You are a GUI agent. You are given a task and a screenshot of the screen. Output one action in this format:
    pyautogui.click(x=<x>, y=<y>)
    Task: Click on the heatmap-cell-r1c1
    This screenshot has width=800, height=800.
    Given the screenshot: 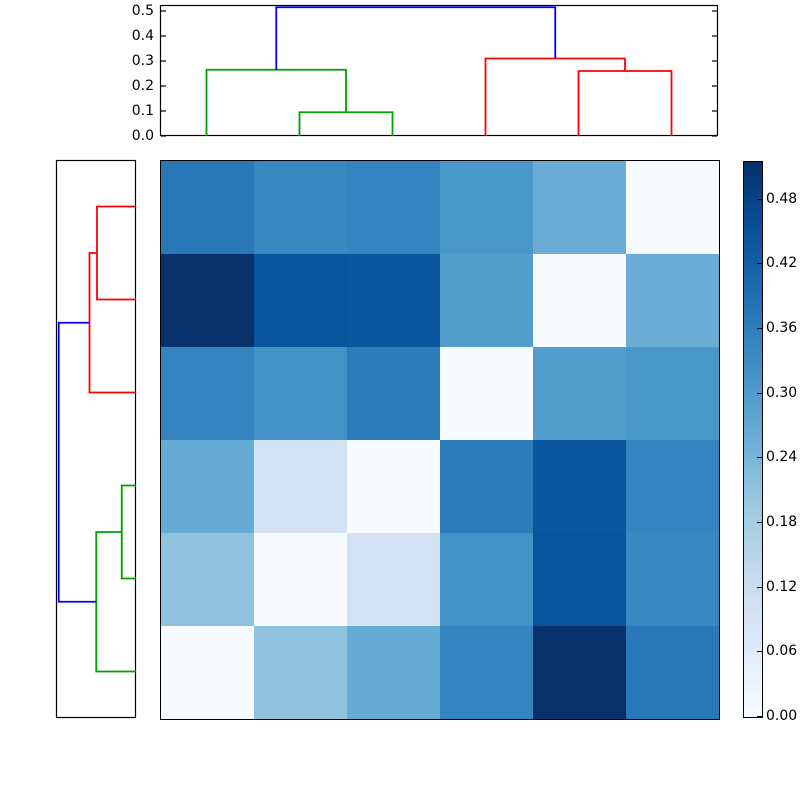 What is the action you would take?
    pyautogui.click(x=207, y=207)
    